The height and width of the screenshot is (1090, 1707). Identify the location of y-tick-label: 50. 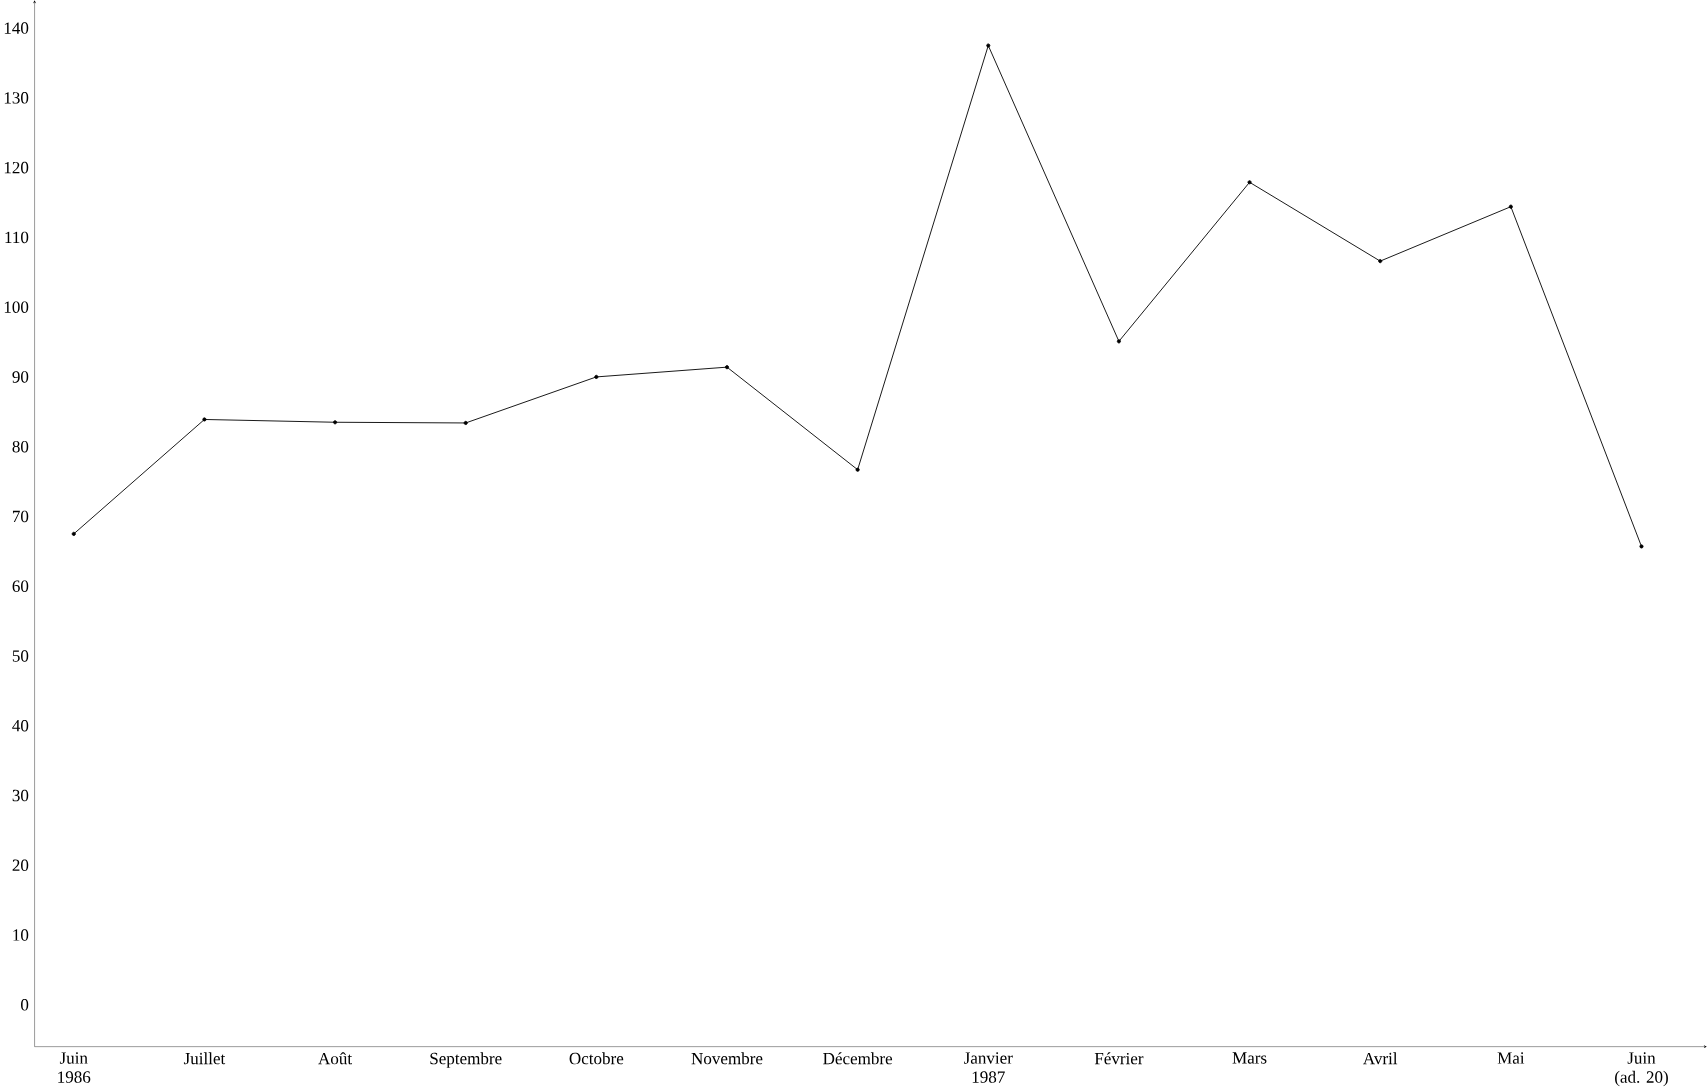
(20, 656).